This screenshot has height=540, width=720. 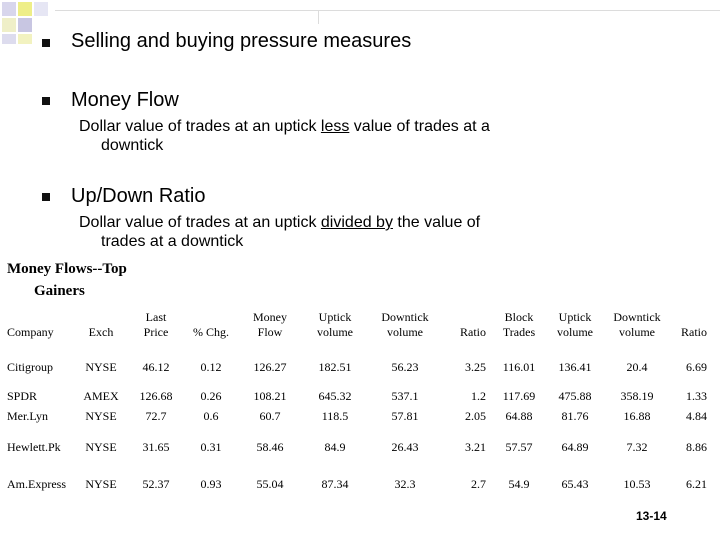 What do you see at coordinates (637, 447) in the screenshot?
I see `table-cell: 7.32` at bounding box center [637, 447].